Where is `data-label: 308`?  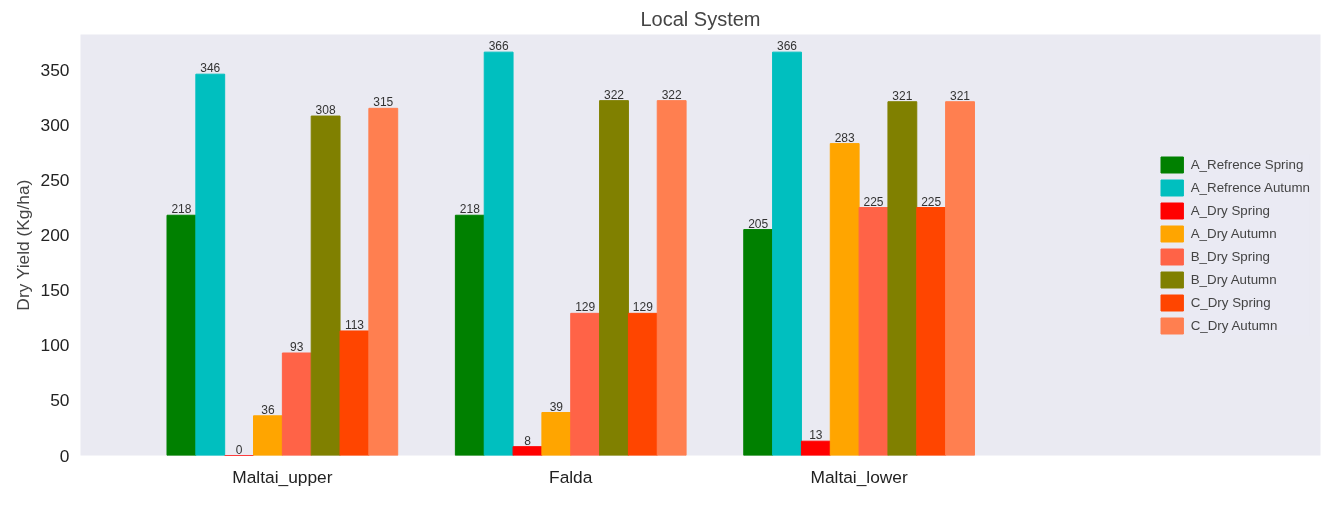
data-label: 308 is located at coordinates (325, 110).